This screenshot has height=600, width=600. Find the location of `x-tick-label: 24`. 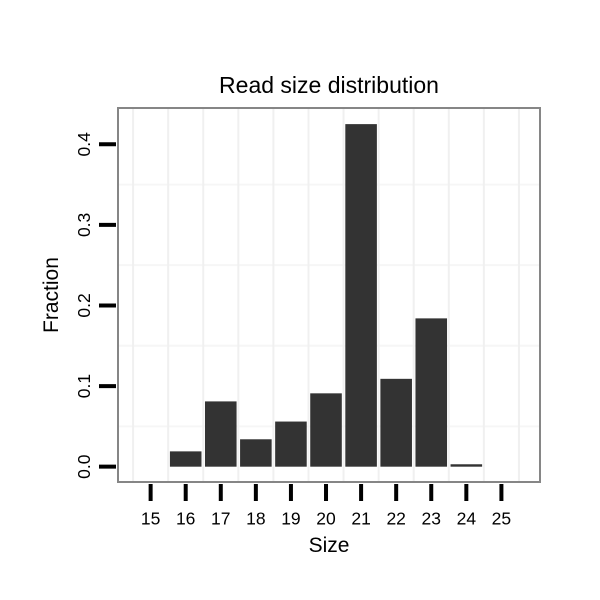

x-tick-label: 24 is located at coordinates (467, 519).